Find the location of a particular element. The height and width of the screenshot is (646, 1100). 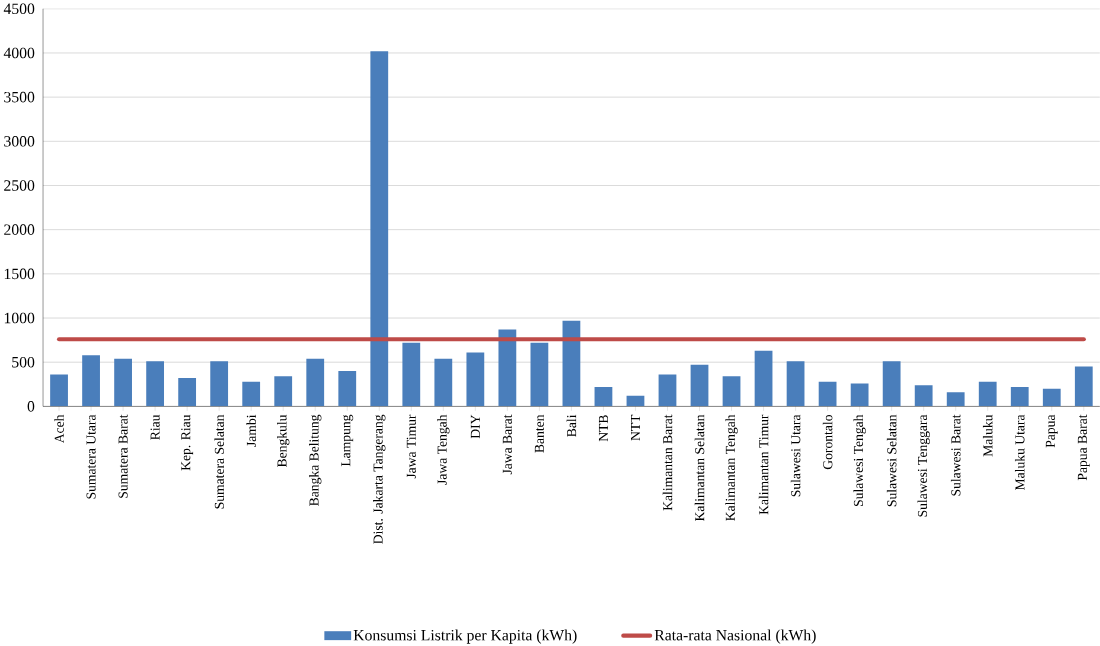

x-tick-label: NTT is located at coordinates (635, 427).